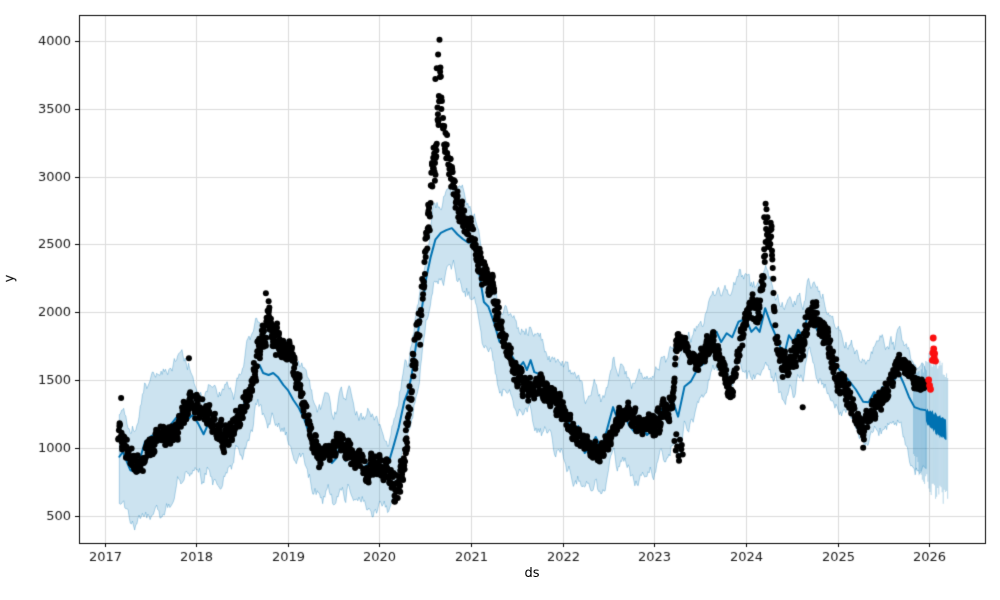 This screenshot has width=1000, height=600. I want to click on x-axis-title: ds, so click(532, 573).